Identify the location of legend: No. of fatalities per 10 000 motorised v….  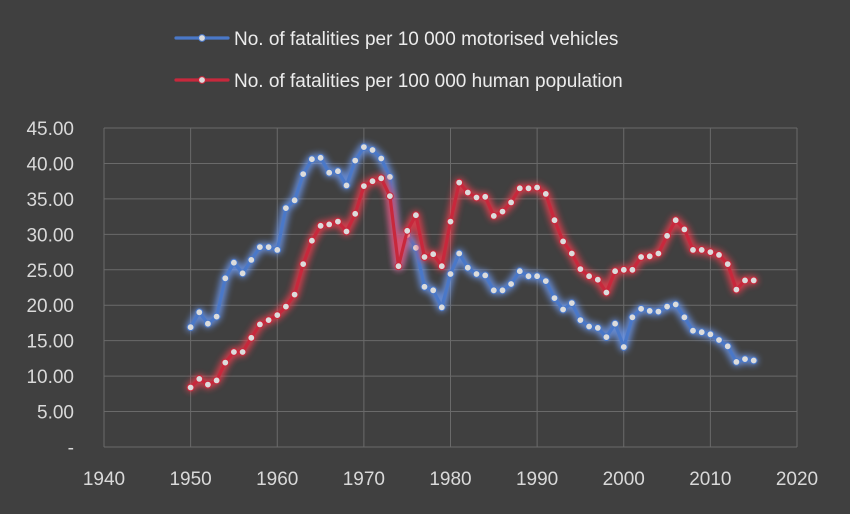
(397, 60).